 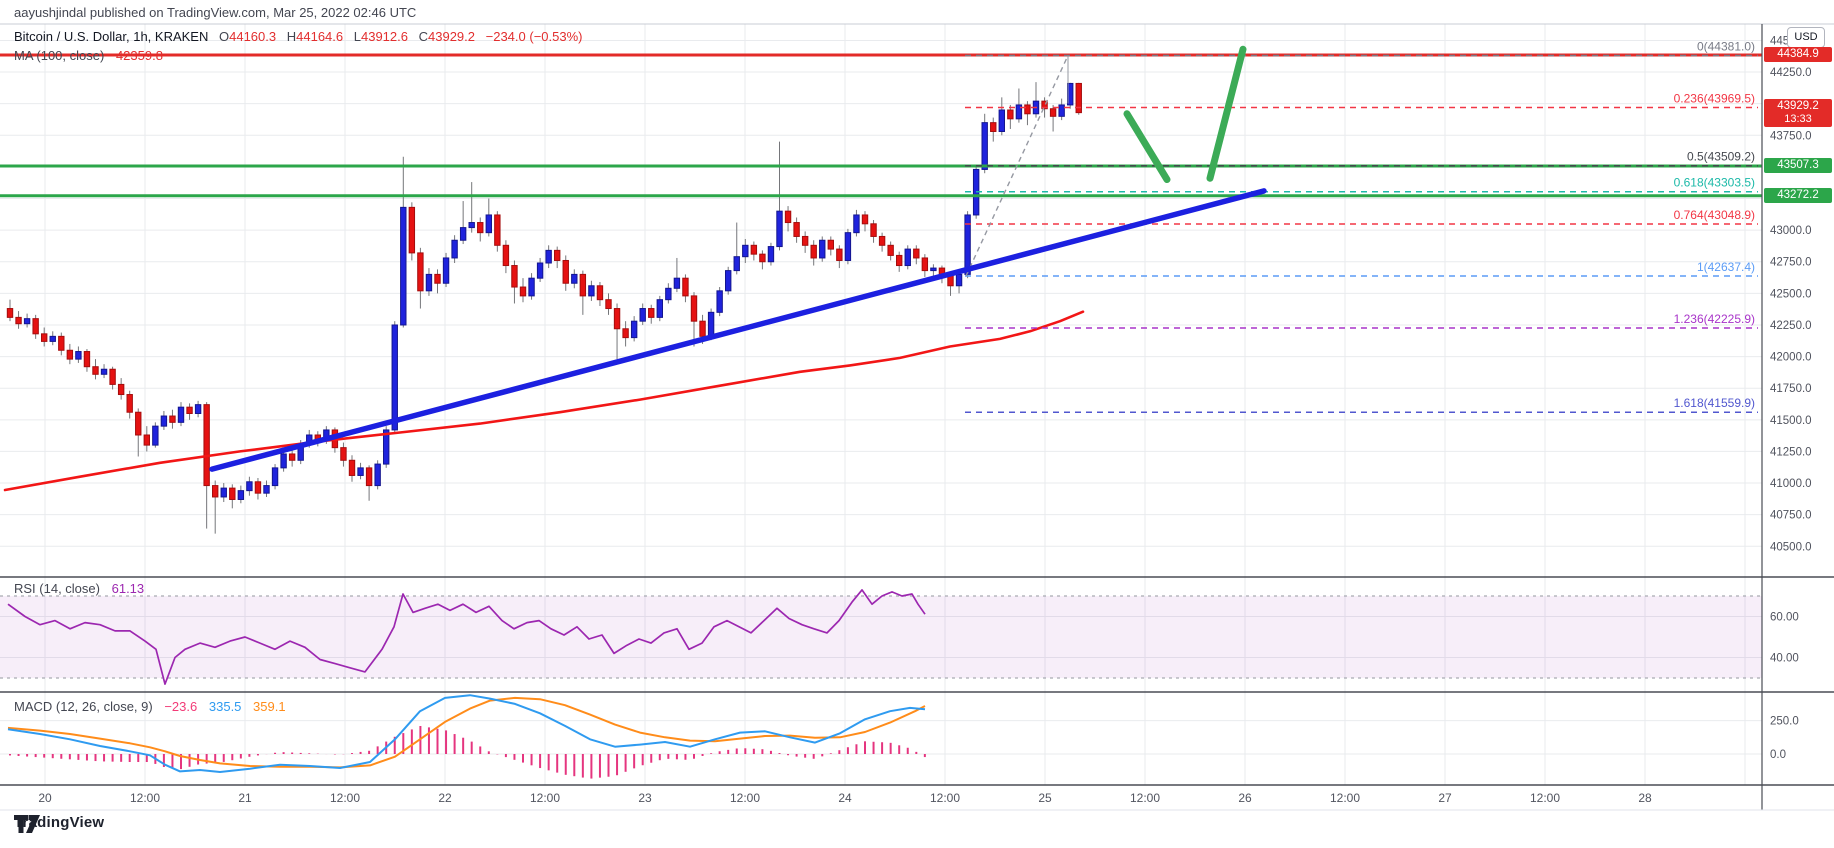 I want to click on time-tick-label: 26, so click(x=1245, y=798).